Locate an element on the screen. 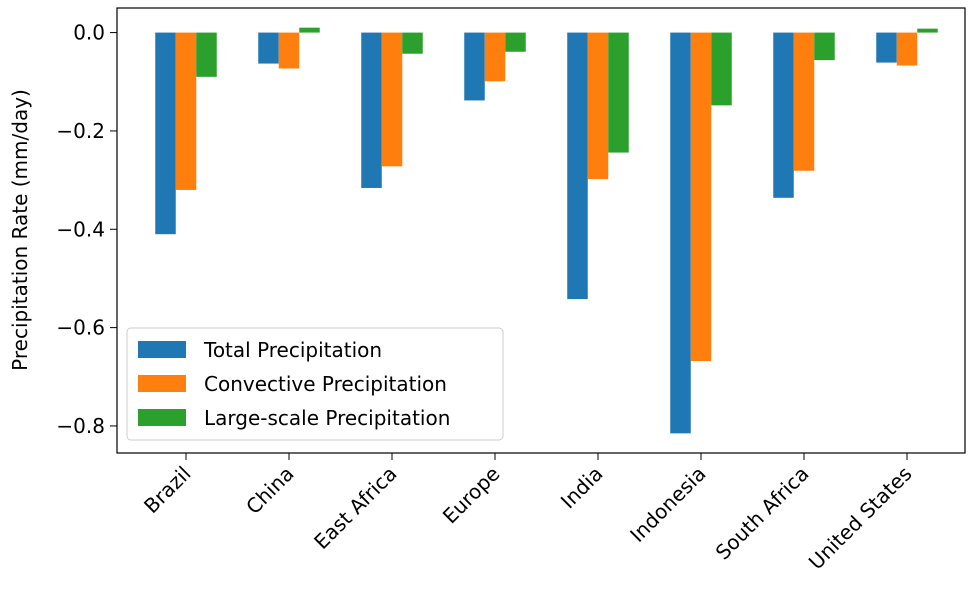 This screenshot has height=594, width=971. x-tick-label: China is located at coordinates (269, 490).